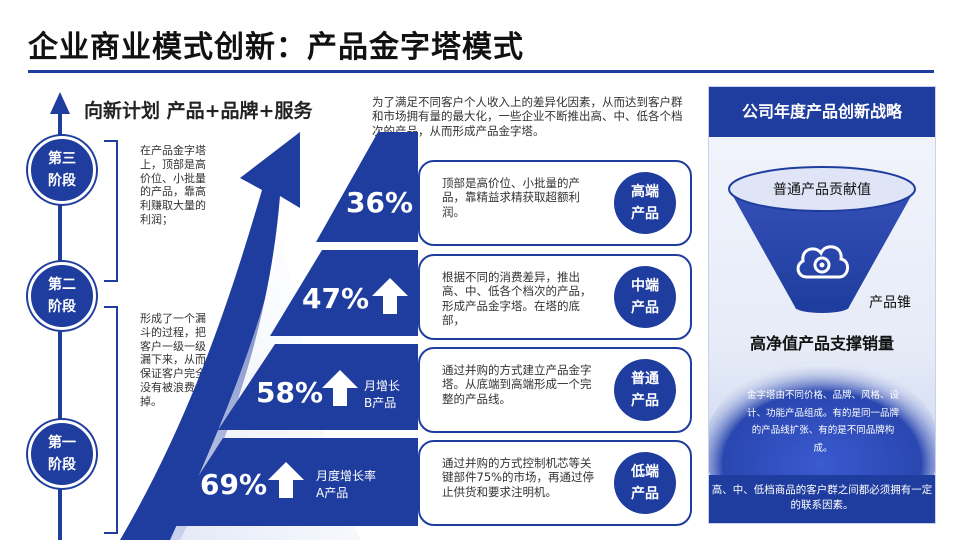 The image size is (960, 540). I want to click on tier-3-growth-label: 月增长, so click(382, 386).